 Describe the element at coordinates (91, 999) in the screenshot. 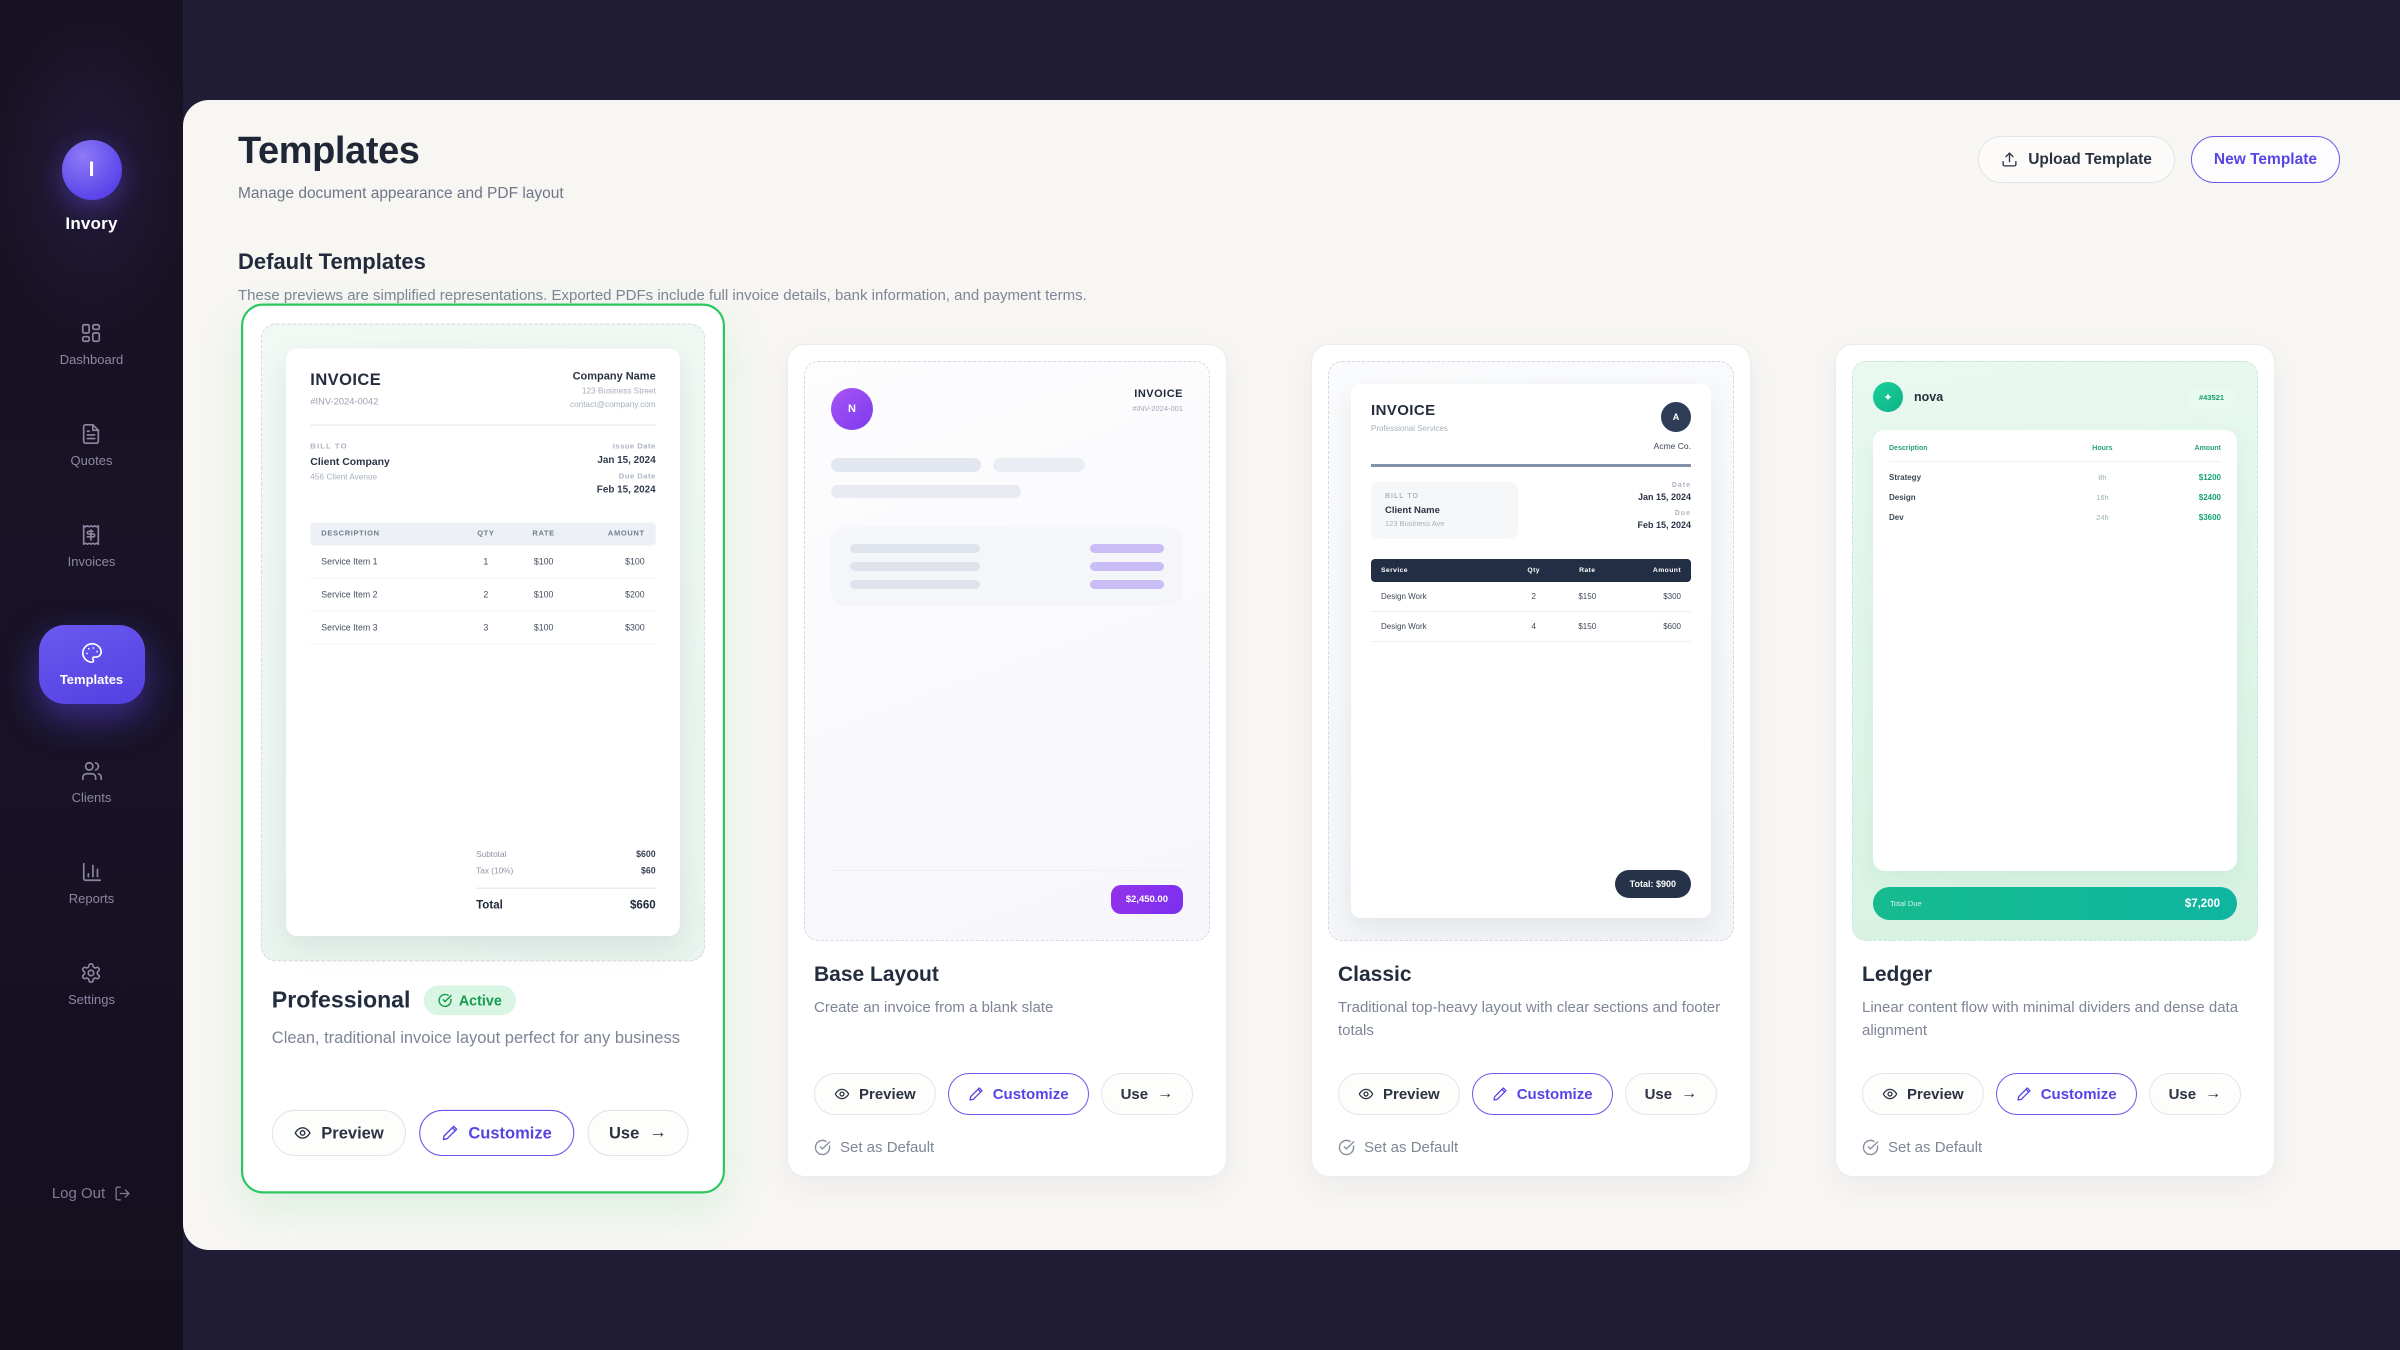

I see `sidebar-item-label: Settings` at that location.